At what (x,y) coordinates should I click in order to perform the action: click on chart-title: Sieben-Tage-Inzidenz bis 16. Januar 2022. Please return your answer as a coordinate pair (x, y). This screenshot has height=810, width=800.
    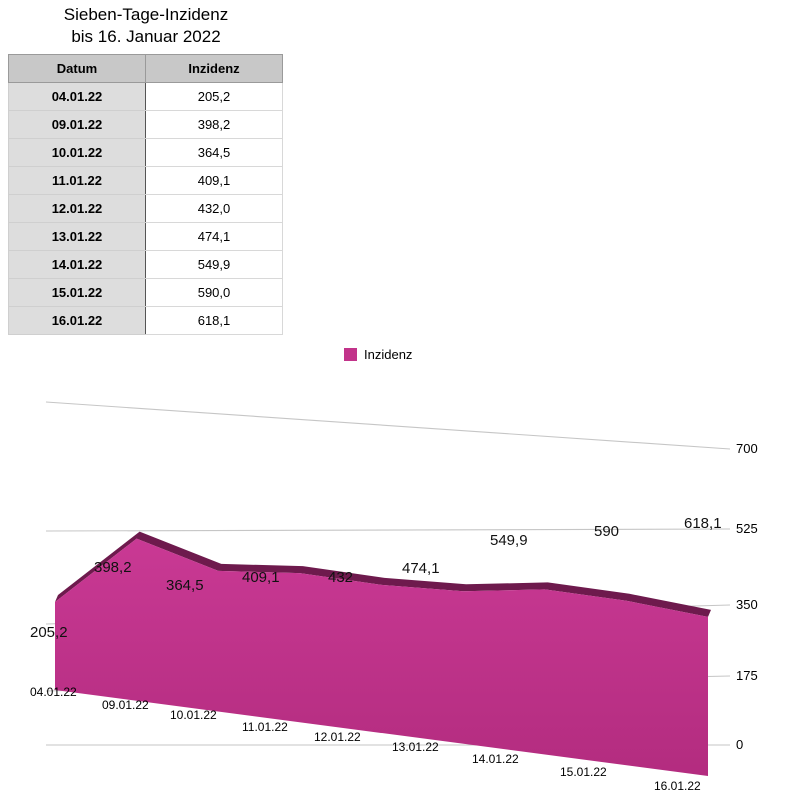
    Looking at the image, I should click on (146, 26).